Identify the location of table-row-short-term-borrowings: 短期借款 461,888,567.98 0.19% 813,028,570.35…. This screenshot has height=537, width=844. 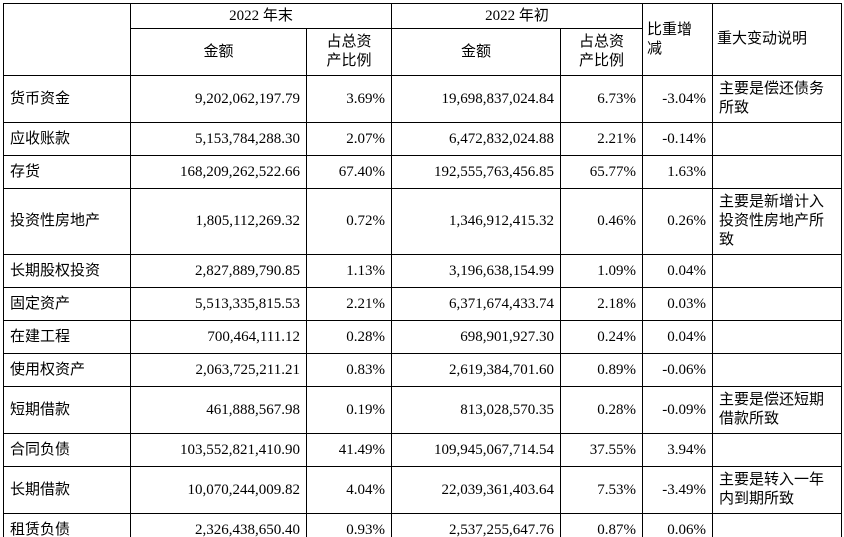
(423, 410).